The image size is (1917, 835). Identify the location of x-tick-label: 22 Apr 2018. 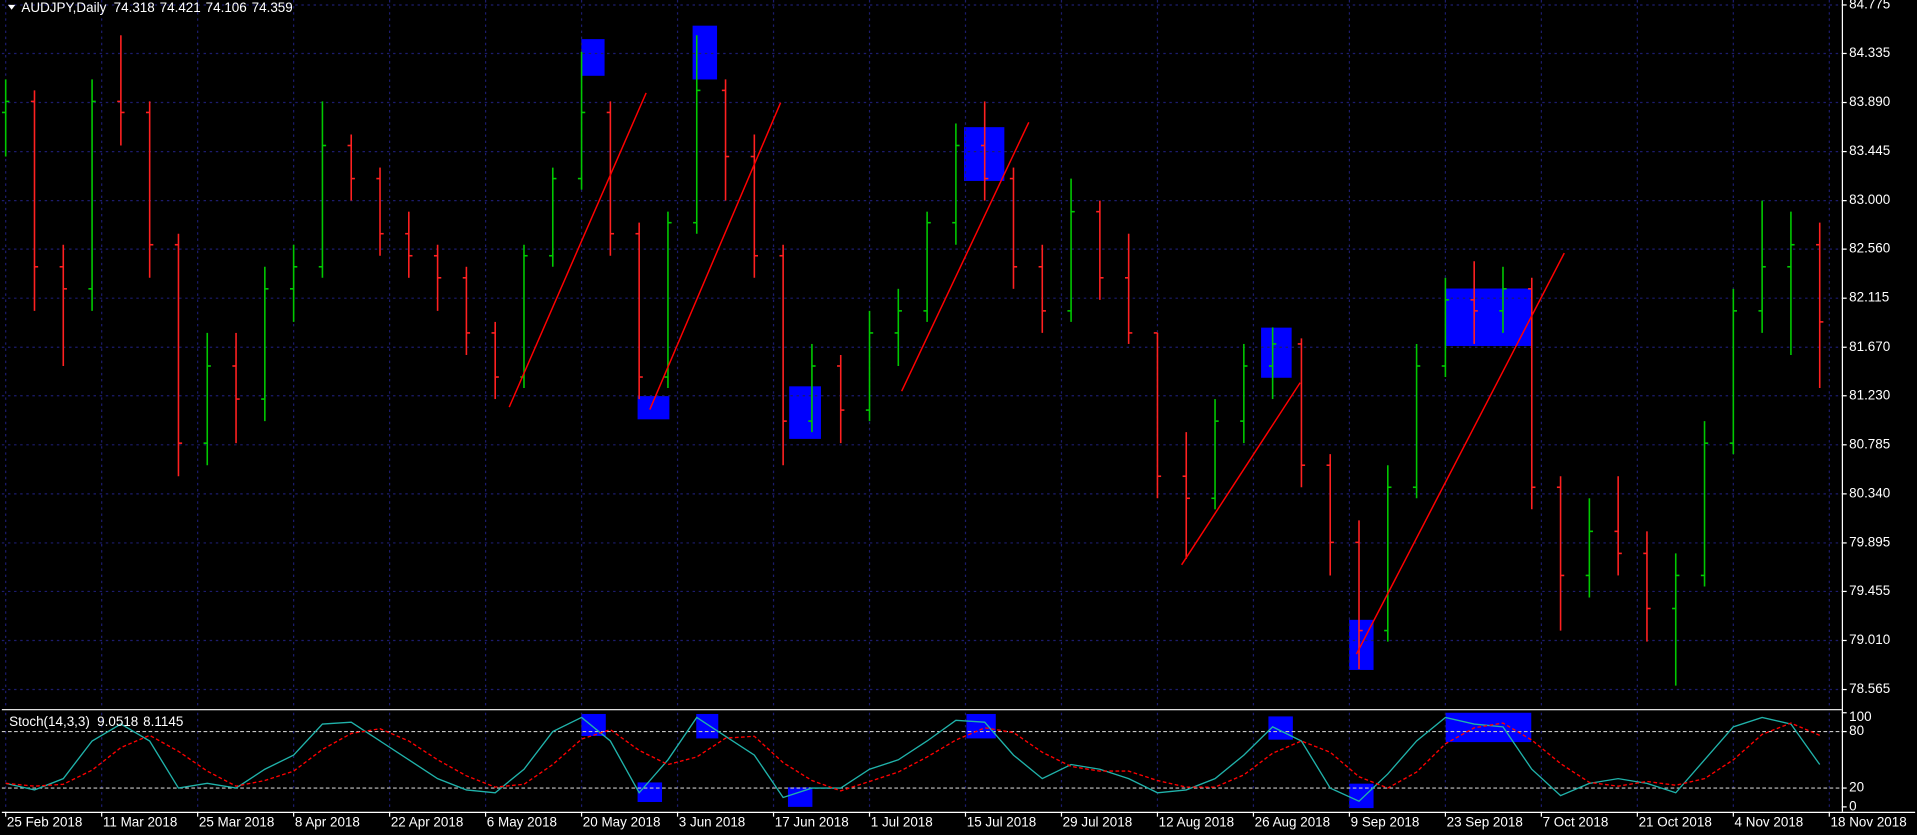
(427, 821).